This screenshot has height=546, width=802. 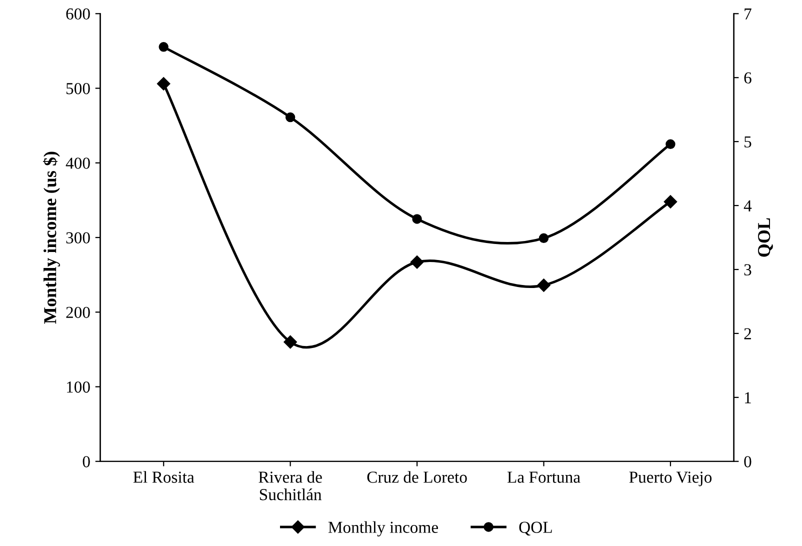 What do you see at coordinates (78, 387) in the screenshot?
I see `y-tick-label: 100` at bounding box center [78, 387].